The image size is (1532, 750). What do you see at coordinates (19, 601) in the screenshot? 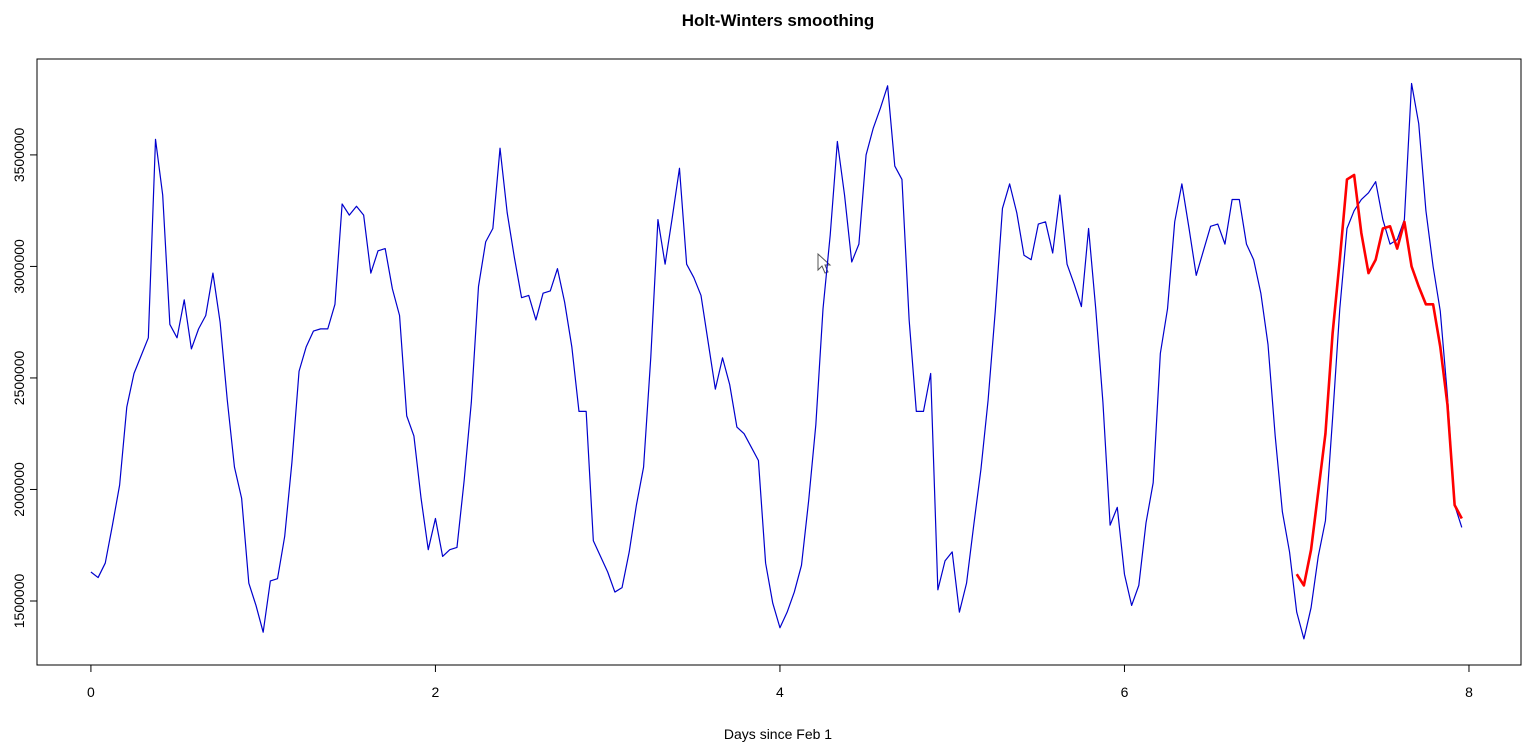
I see `y-tick-label: 1500000` at bounding box center [19, 601].